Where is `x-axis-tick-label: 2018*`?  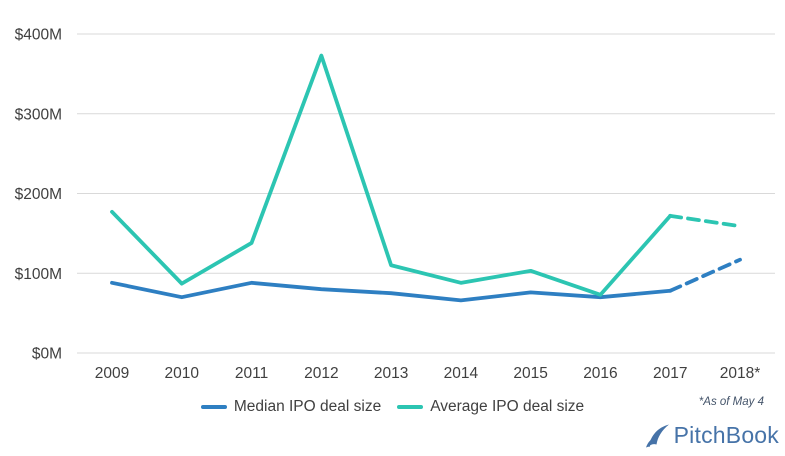 x-axis-tick-label: 2018* is located at coordinates (740, 373).